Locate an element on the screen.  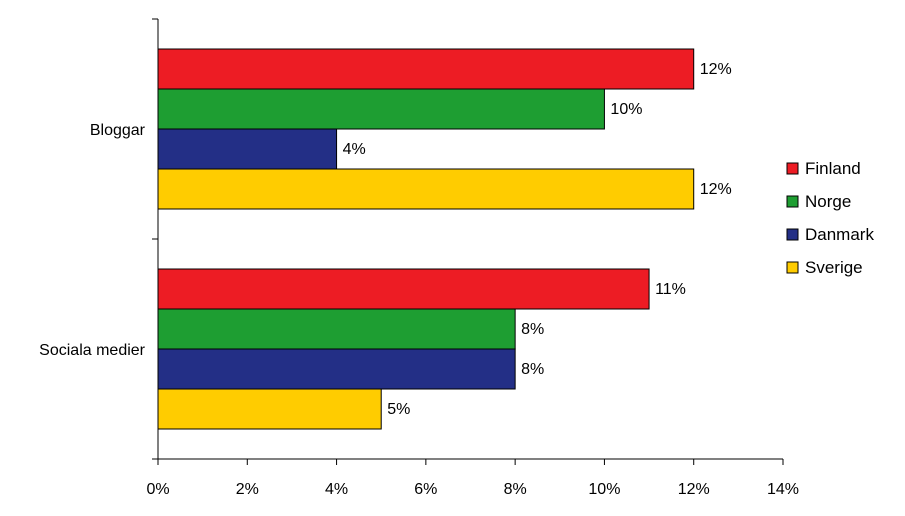
legend-label: Sverige is located at coordinates (834, 267).